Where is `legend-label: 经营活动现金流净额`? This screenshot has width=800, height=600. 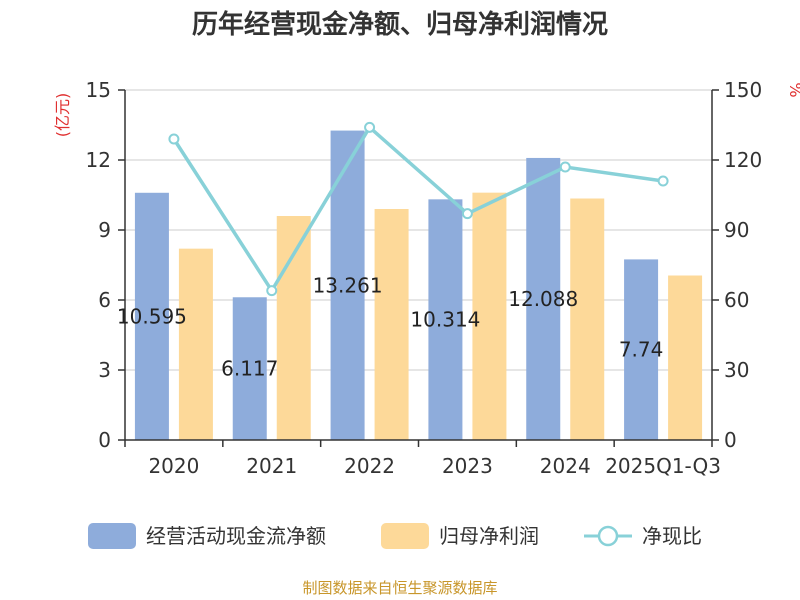
legend-label: 经营活动现金流净额 is located at coordinates (236, 536).